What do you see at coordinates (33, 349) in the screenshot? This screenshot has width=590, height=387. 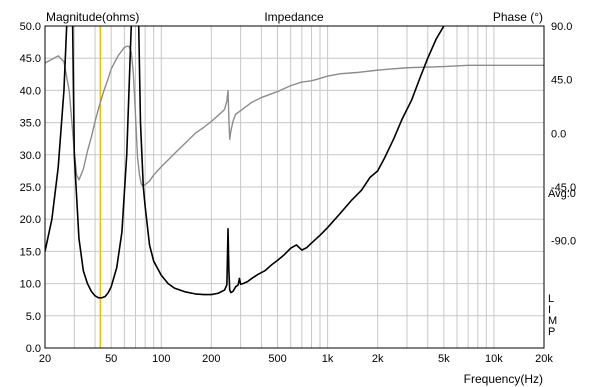 I see `y-left-tick-label: 0.0` at bounding box center [33, 349].